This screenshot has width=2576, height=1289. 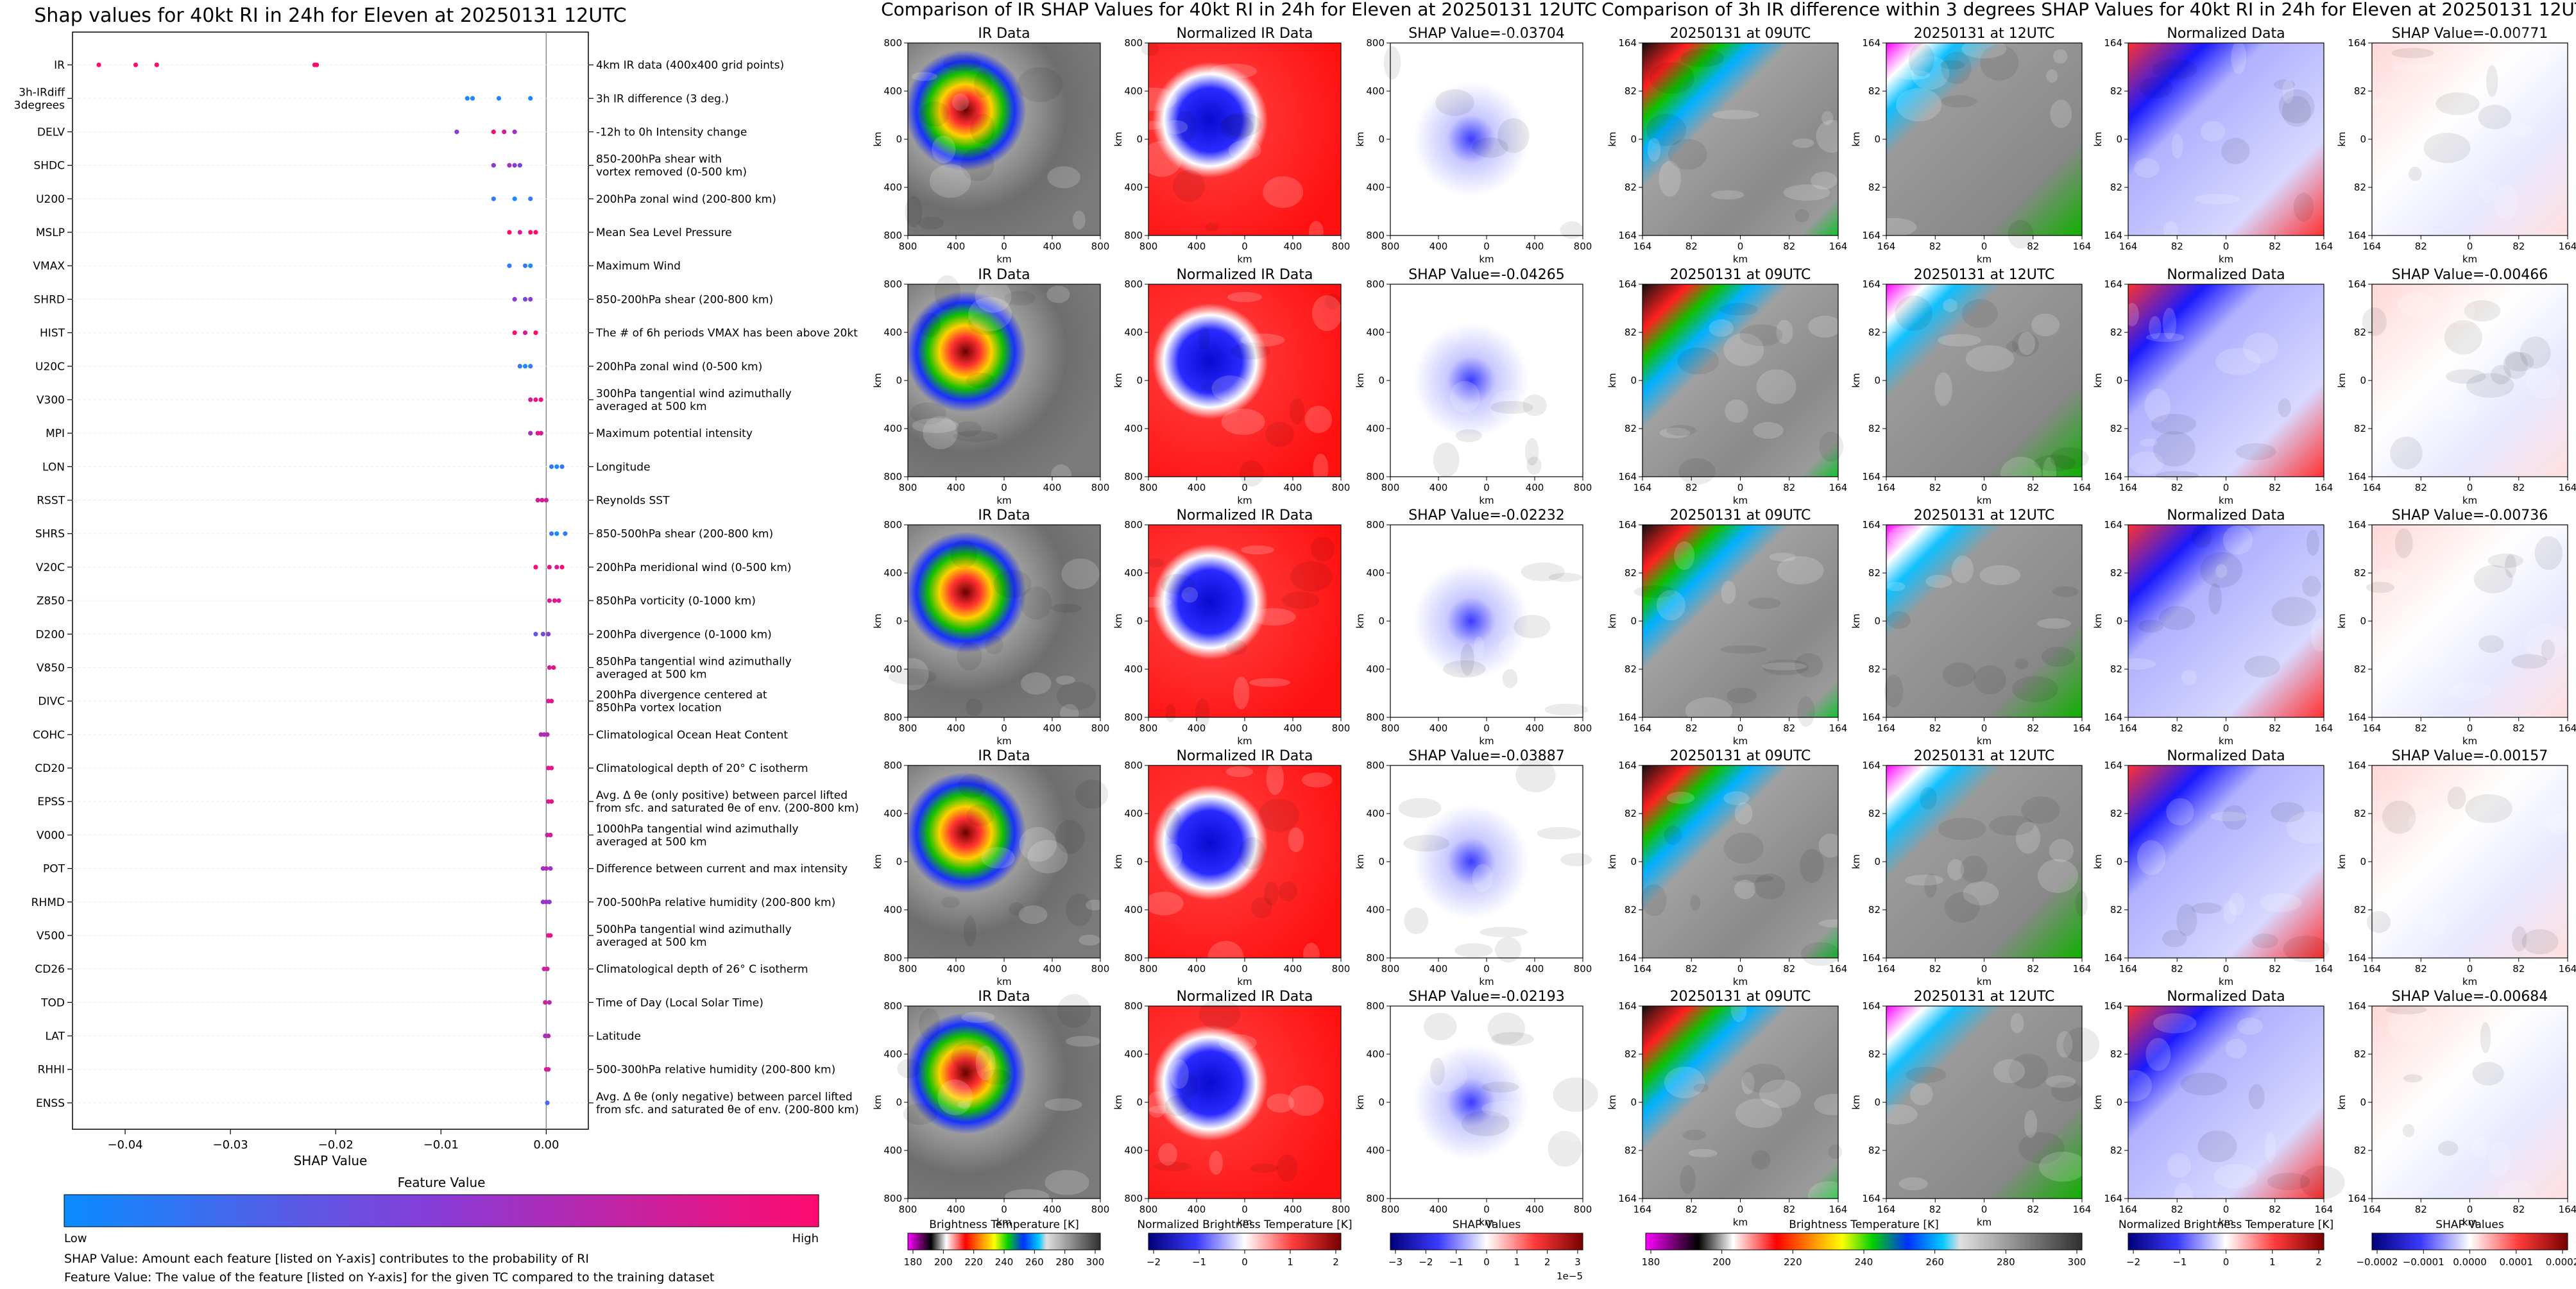 I want to click on irdiff-panel-r4-c3-texture, so click(x=2499, y=1159).